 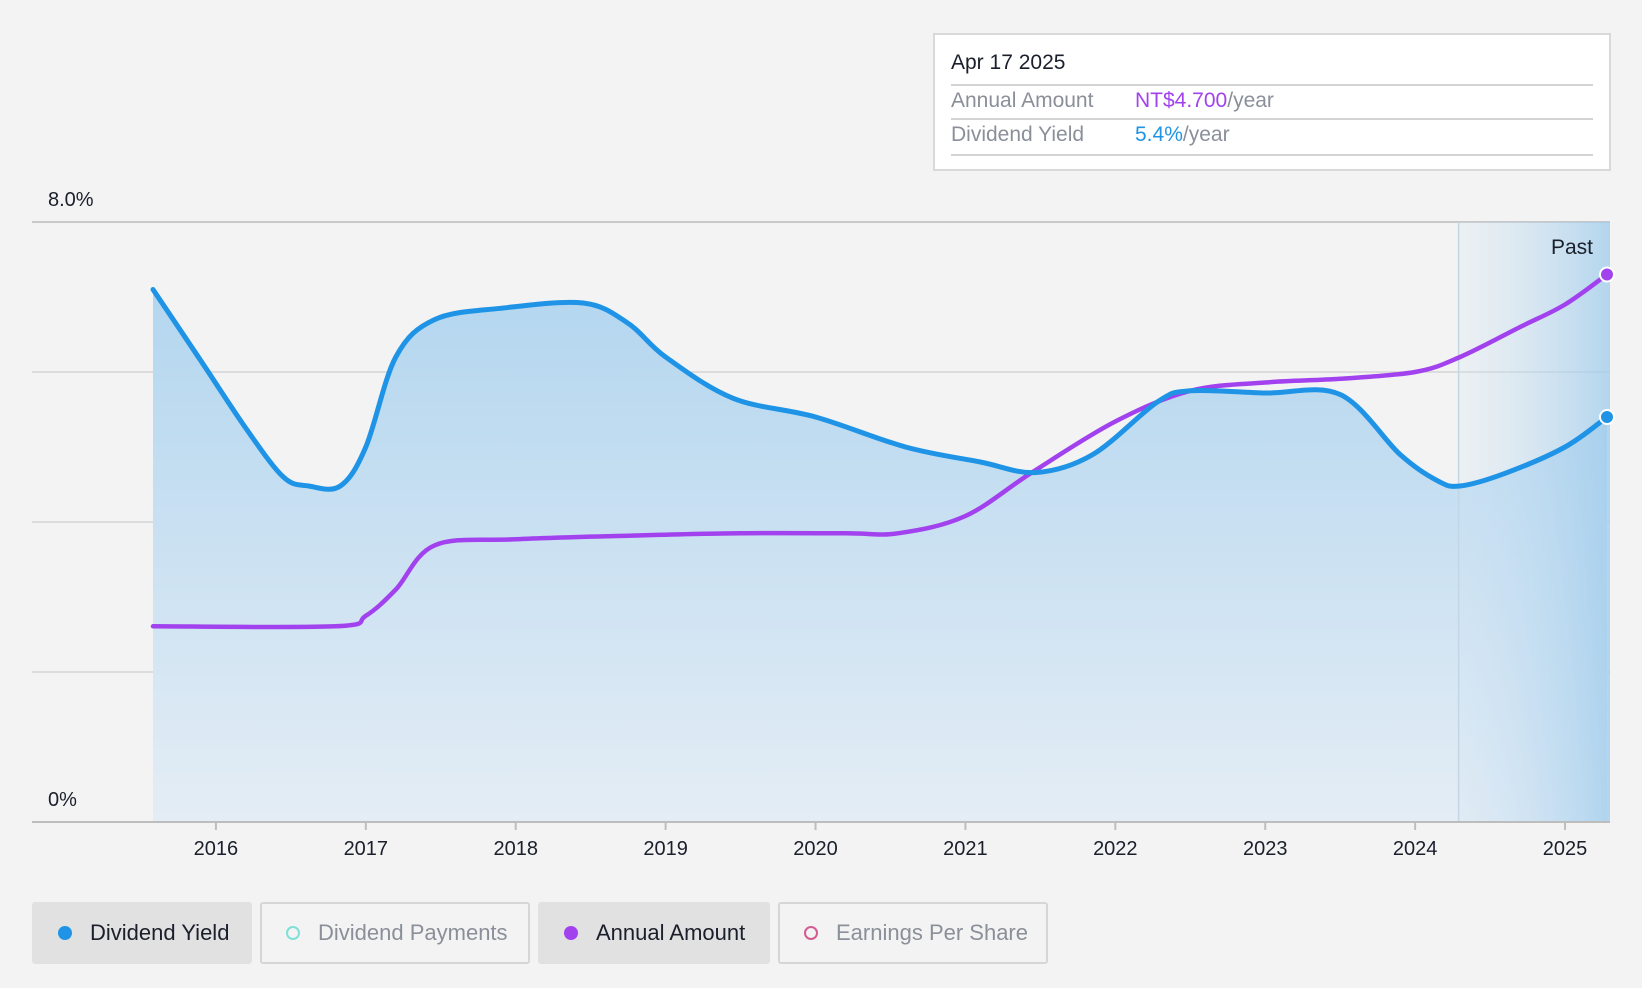 What do you see at coordinates (1022, 100) in the screenshot?
I see `tooltip-label: Annual Amount` at bounding box center [1022, 100].